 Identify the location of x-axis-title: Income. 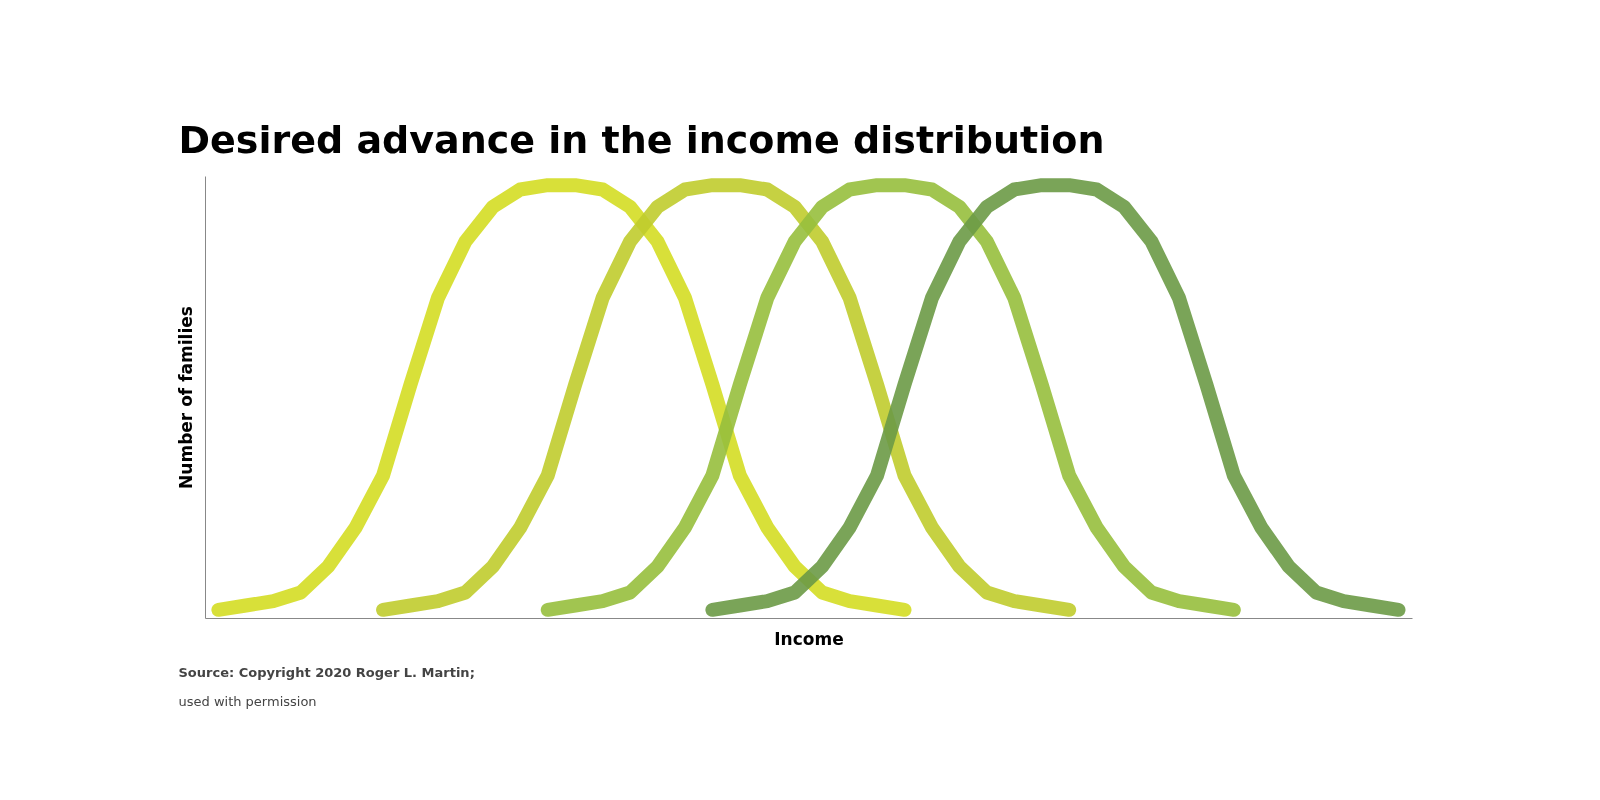
(809, 638).